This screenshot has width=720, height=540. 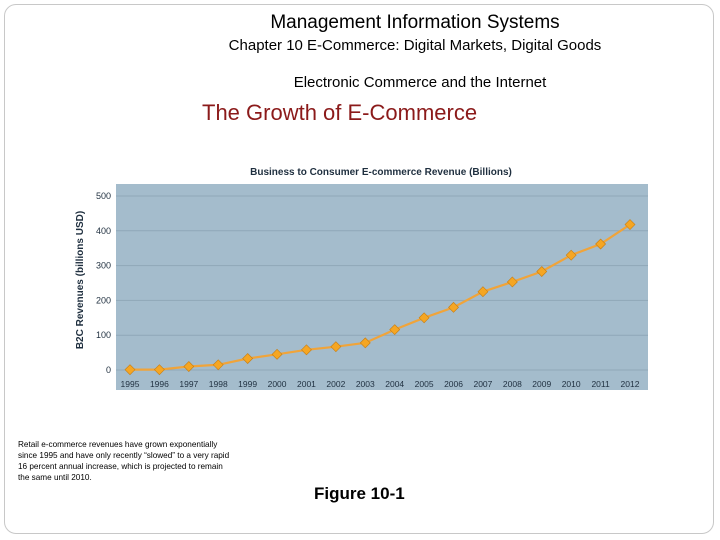 I want to click on data-point-1997, so click(x=189, y=366).